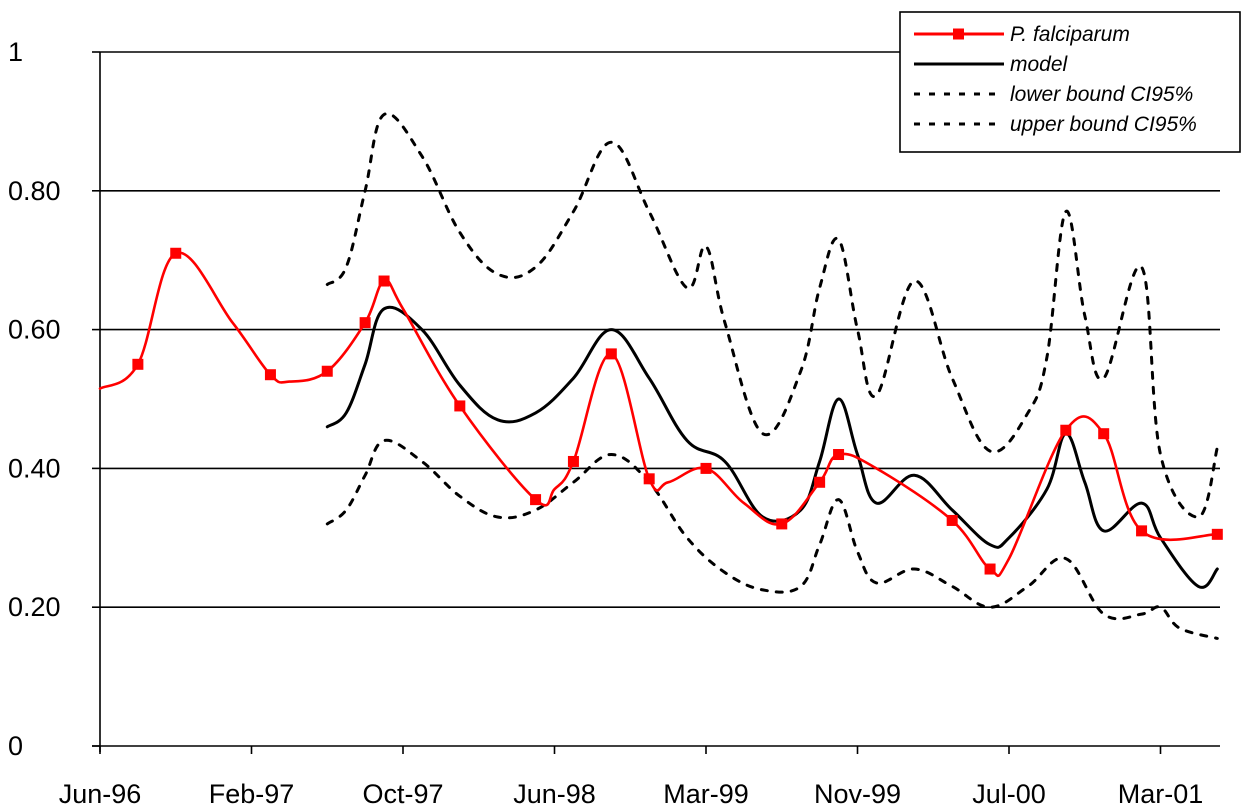 Image resolution: width=1242 pixels, height=807 pixels. Describe the element at coordinates (34, 191) in the screenshot. I see `y-tick-label: 0.80` at that location.